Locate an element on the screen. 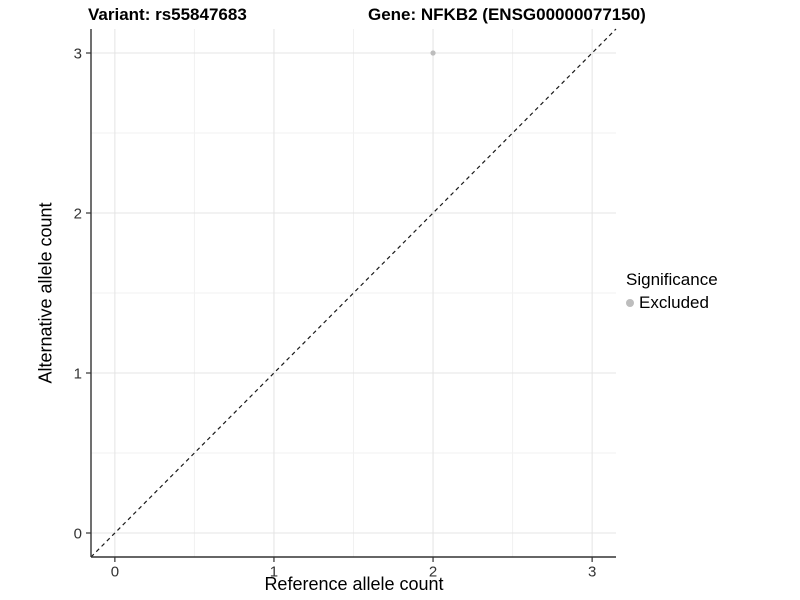 The width and height of the screenshot is (800, 600). x-tick-label: 1 is located at coordinates (274, 571).